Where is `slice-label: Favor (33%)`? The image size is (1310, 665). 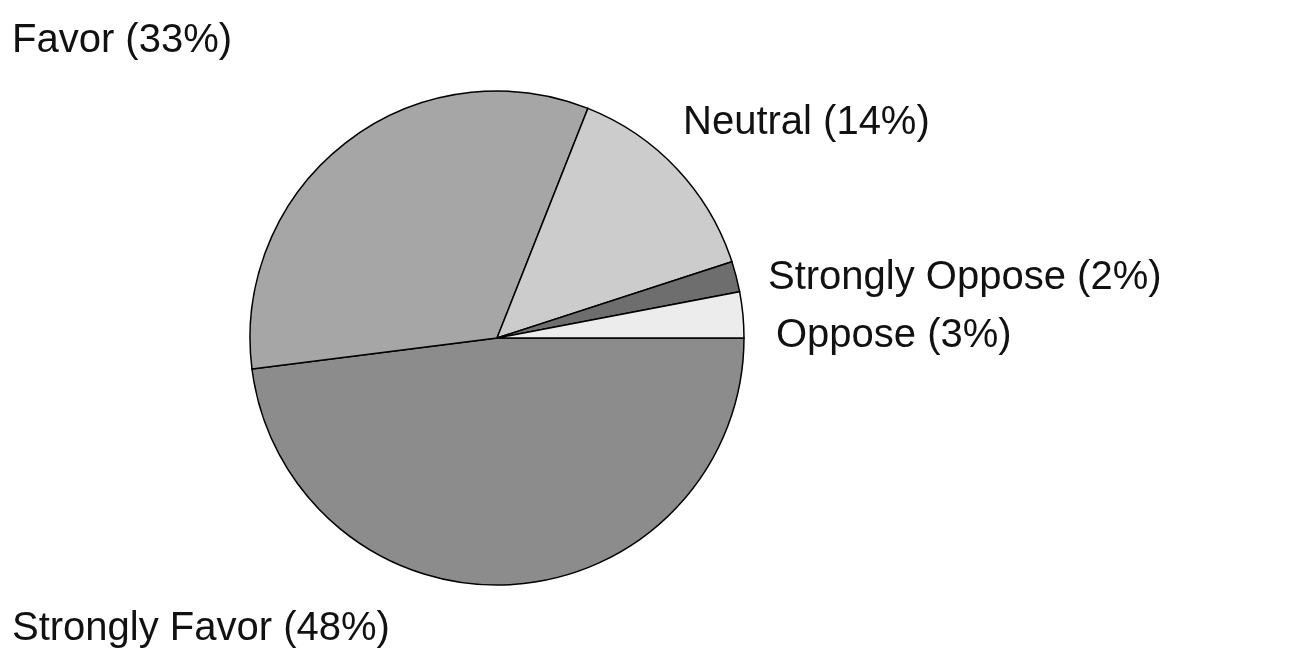
slice-label: Favor (33%) is located at coordinates (122, 38).